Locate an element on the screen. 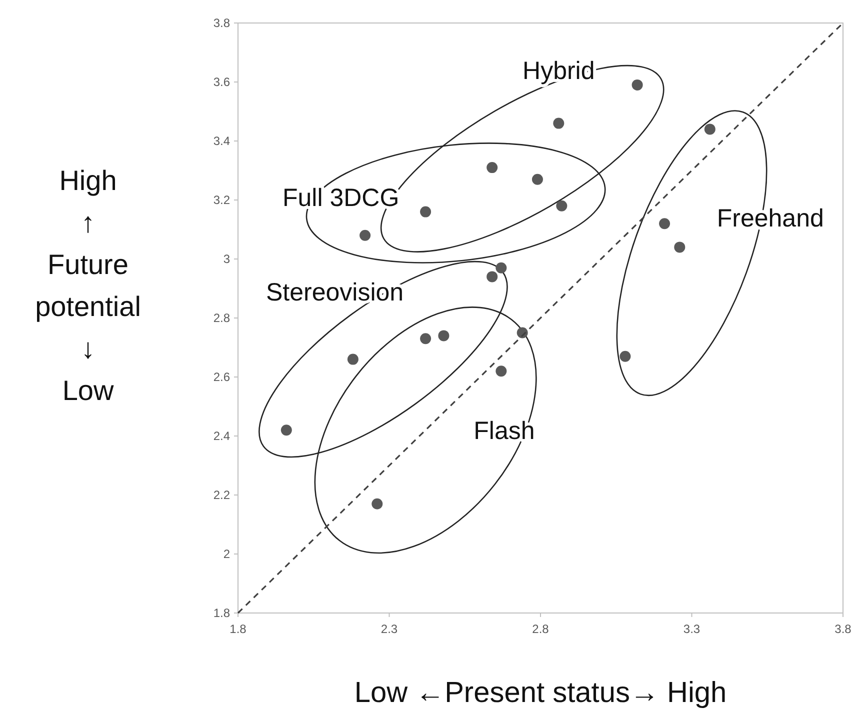 The height and width of the screenshot is (718, 859). x-tick-label: 3.3 is located at coordinates (691, 629).